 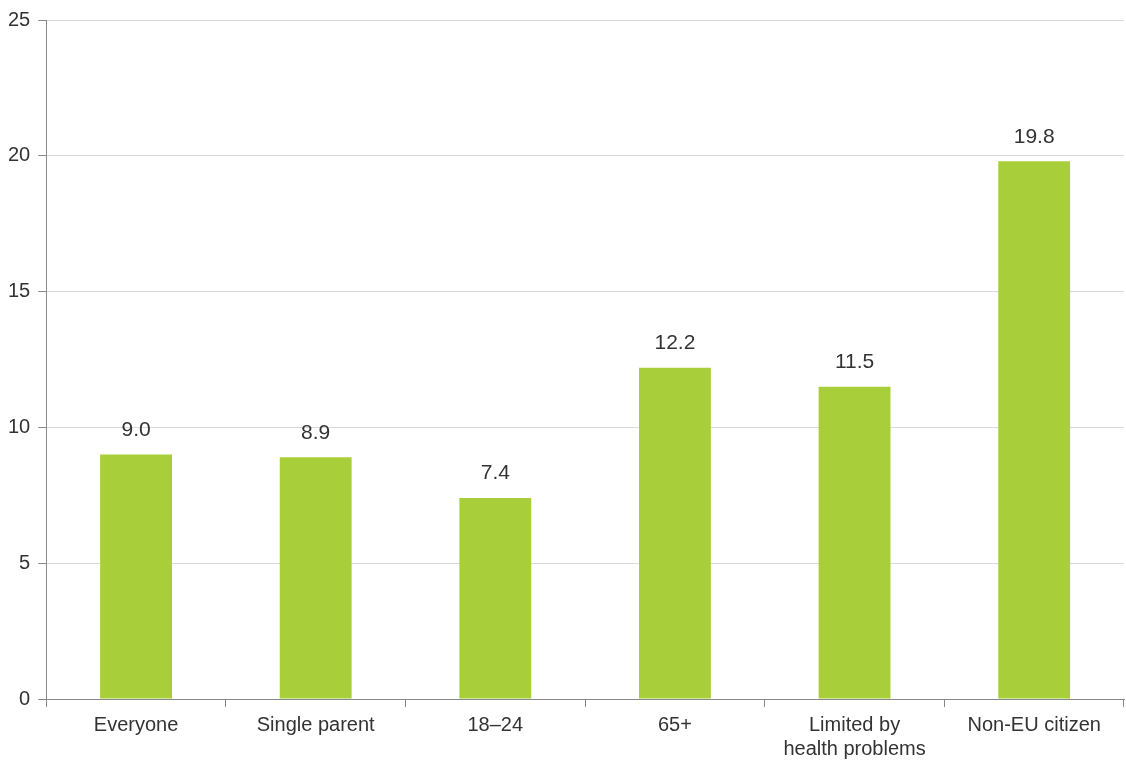 I want to click on data-label: 7.4, so click(x=495, y=472).